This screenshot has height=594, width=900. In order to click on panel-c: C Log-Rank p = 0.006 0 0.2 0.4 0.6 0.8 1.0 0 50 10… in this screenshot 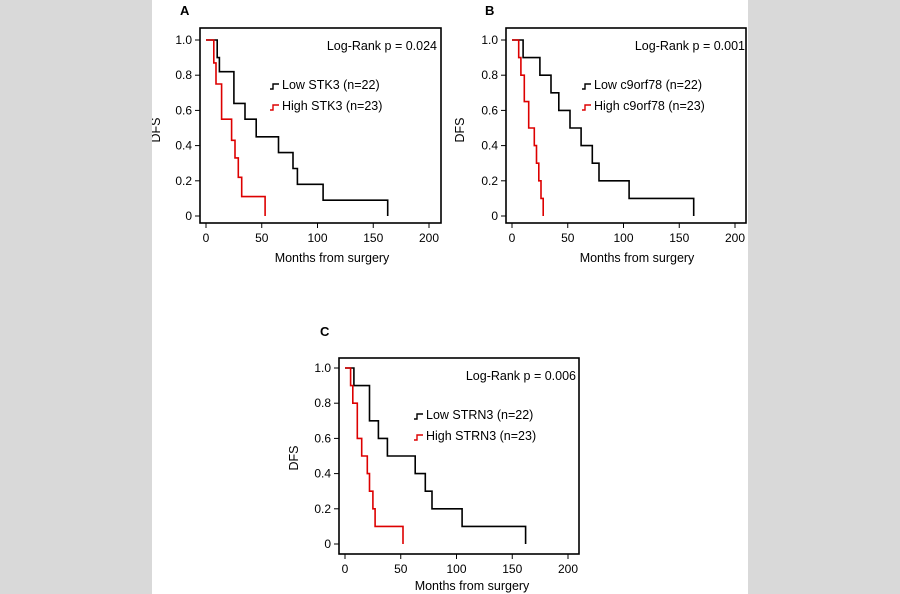, I will do `click(433, 458)`.